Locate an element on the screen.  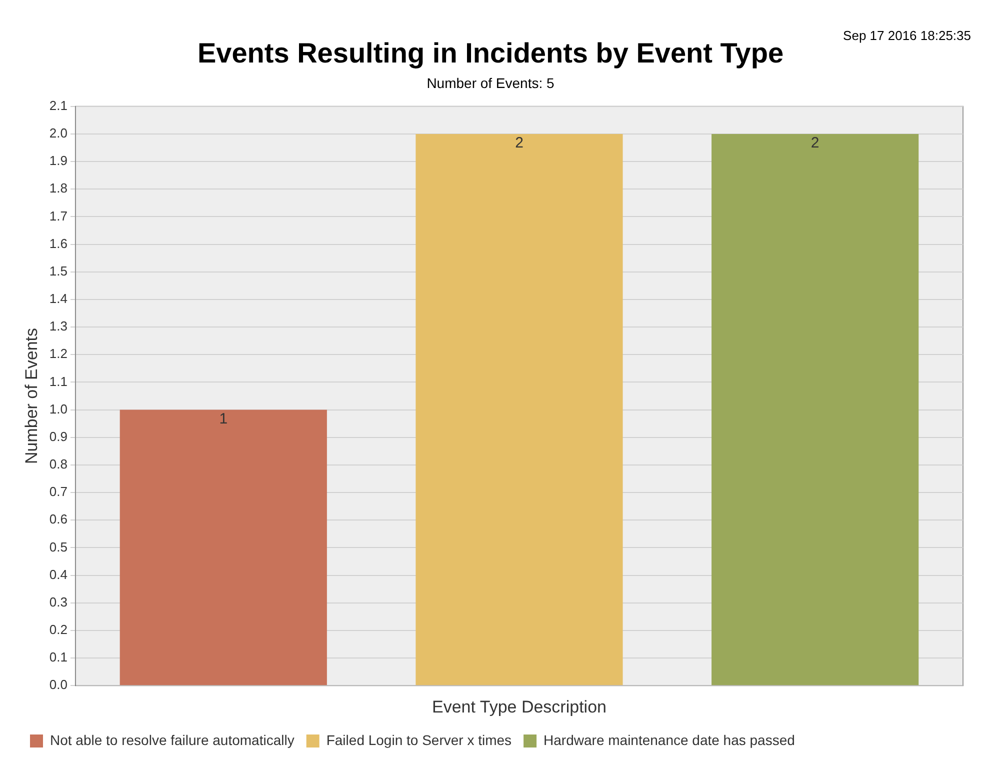
legend-label: Failed Login to Server x times is located at coordinates (419, 740).